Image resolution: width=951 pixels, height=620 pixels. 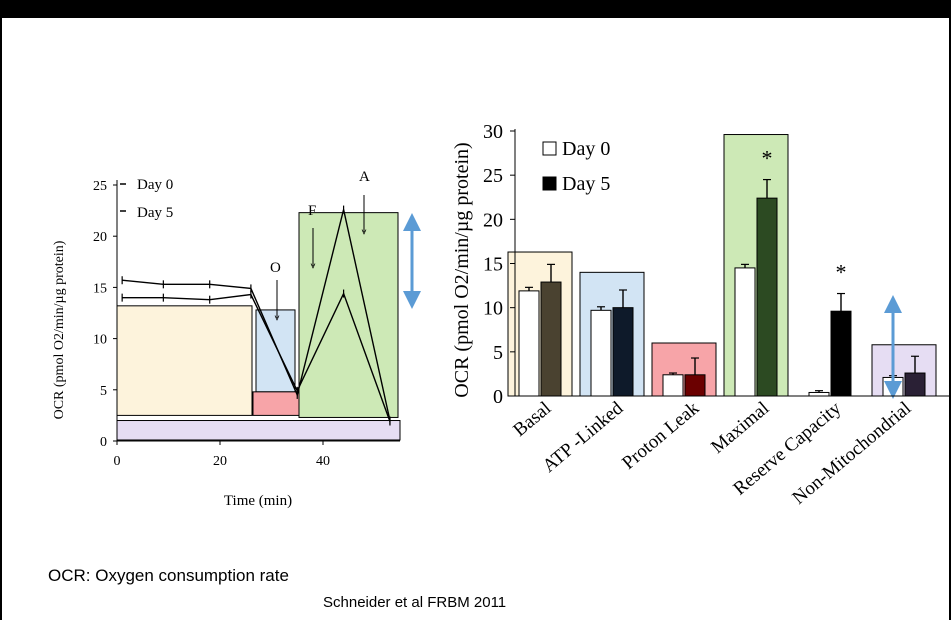 I want to click on bar-region-atp, so click(x=612, y=334).